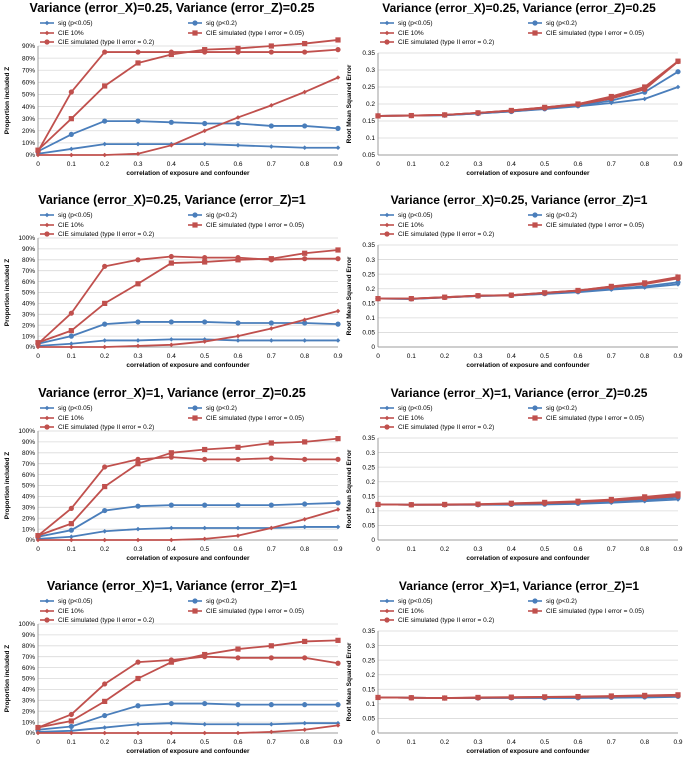  Describe the element at coordinates (368, 660) in the screenshot. I see `y-tick-label: 0.25` at that location.